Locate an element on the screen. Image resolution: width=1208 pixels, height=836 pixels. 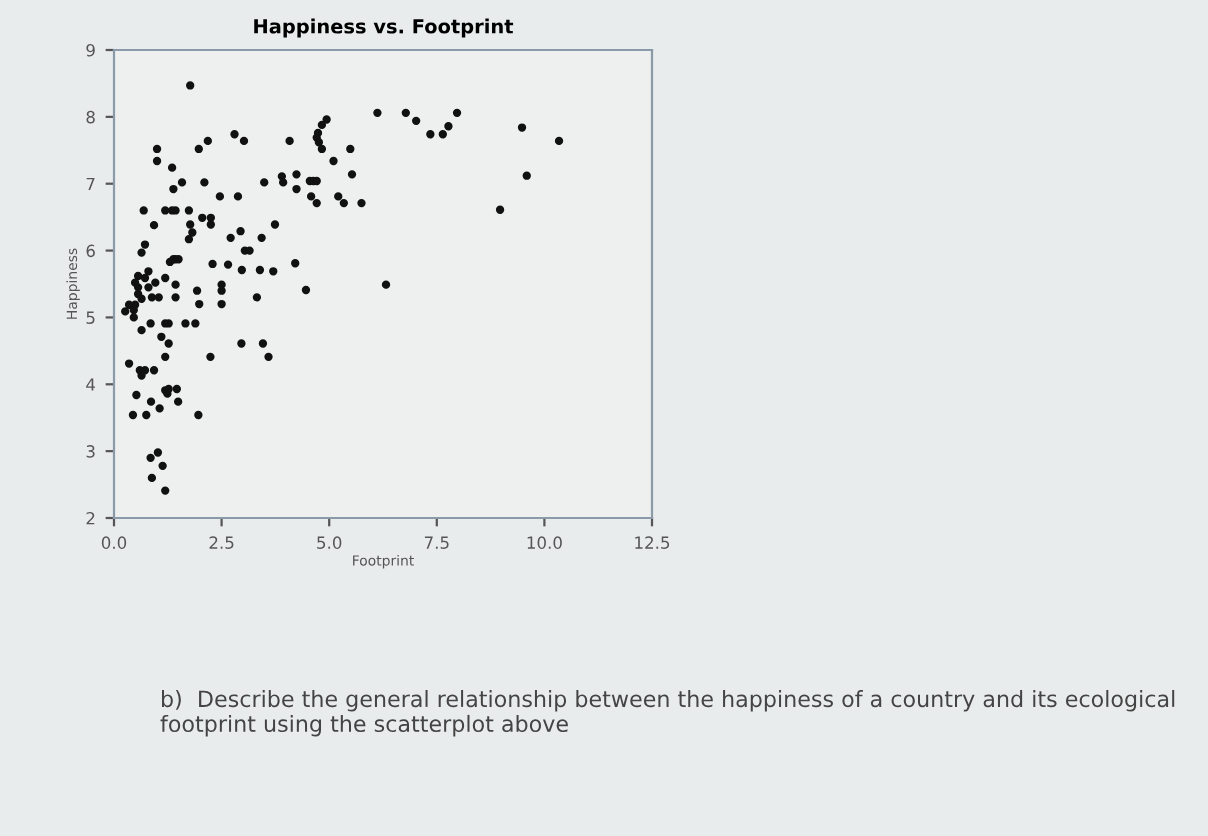
y-tick-label: 5 is located at coordinates (90, 317).